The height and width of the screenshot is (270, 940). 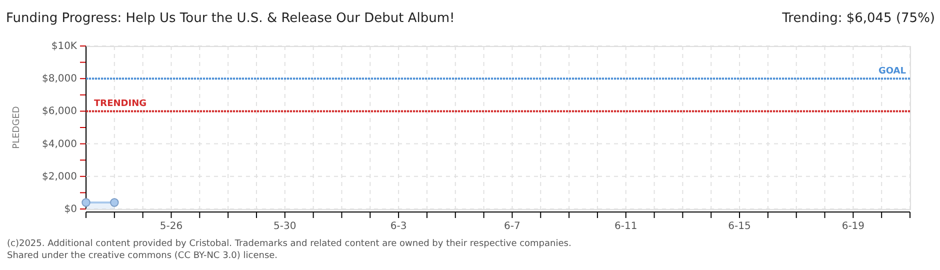 What do you see at coordinates (398, 226) in the screenshot?
I see `x-tick-label: 6-3` at bounding box center [398, 226].